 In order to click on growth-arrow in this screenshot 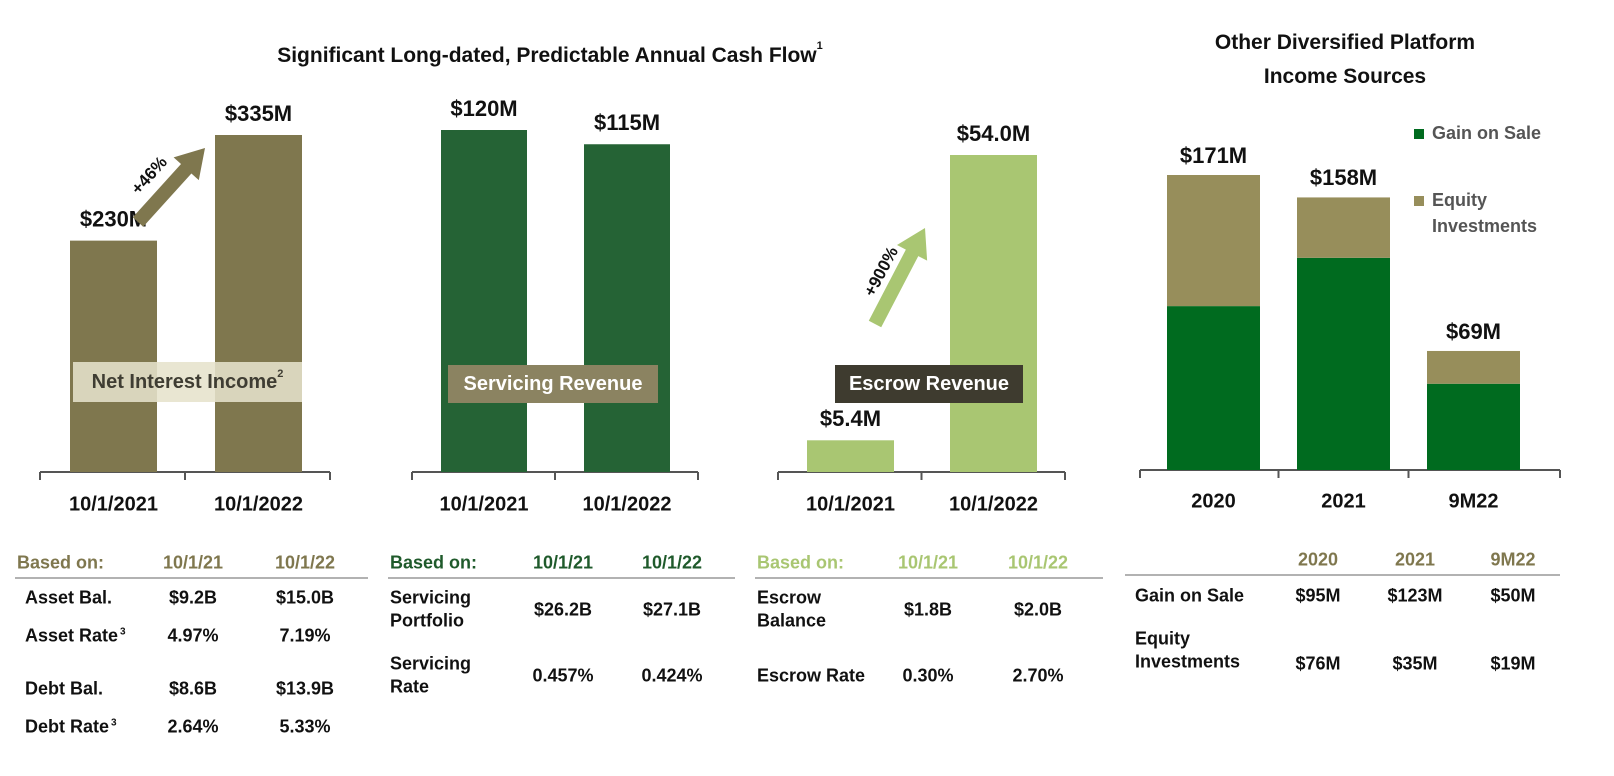, I will do `click(898, 278)`.